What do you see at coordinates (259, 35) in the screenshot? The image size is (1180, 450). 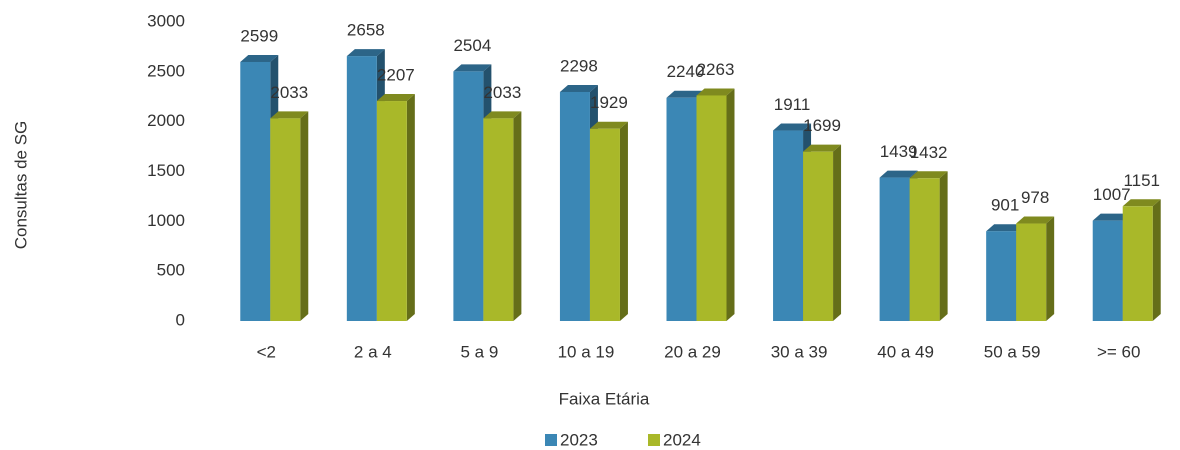 I see `value-label: 2599` at bounding box center [259, 35].